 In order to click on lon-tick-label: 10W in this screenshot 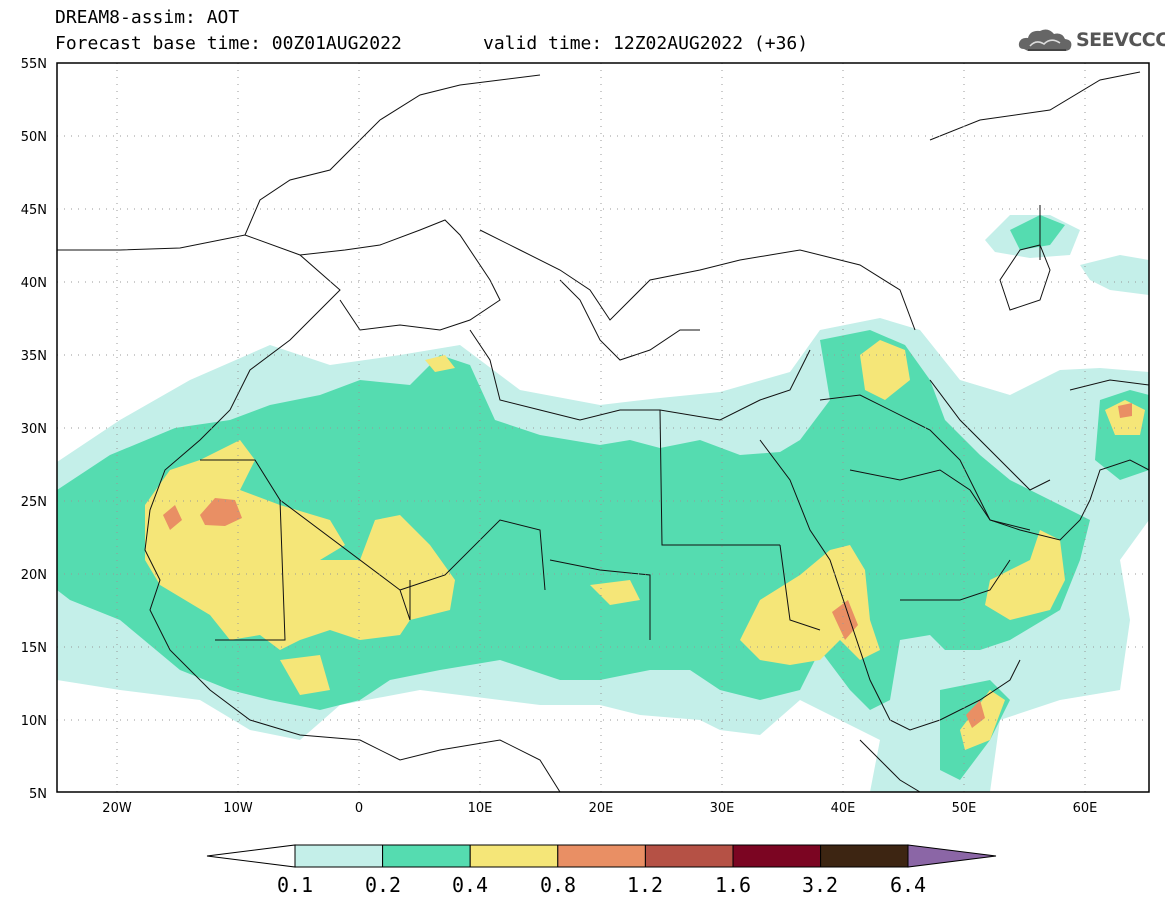, I will do `click(238, 808)`.